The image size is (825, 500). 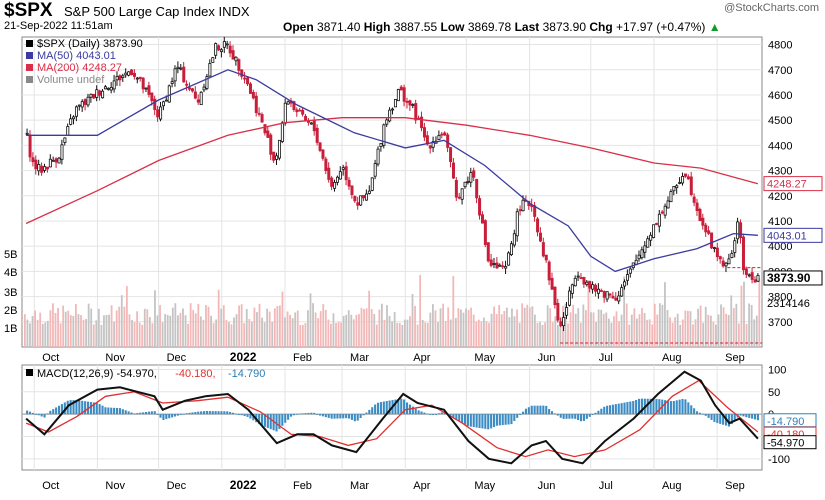 What do you see at coordinates (564, 27) in the screenshot?
I see `last-value: 3873.90` at bounding box center [564, 27].